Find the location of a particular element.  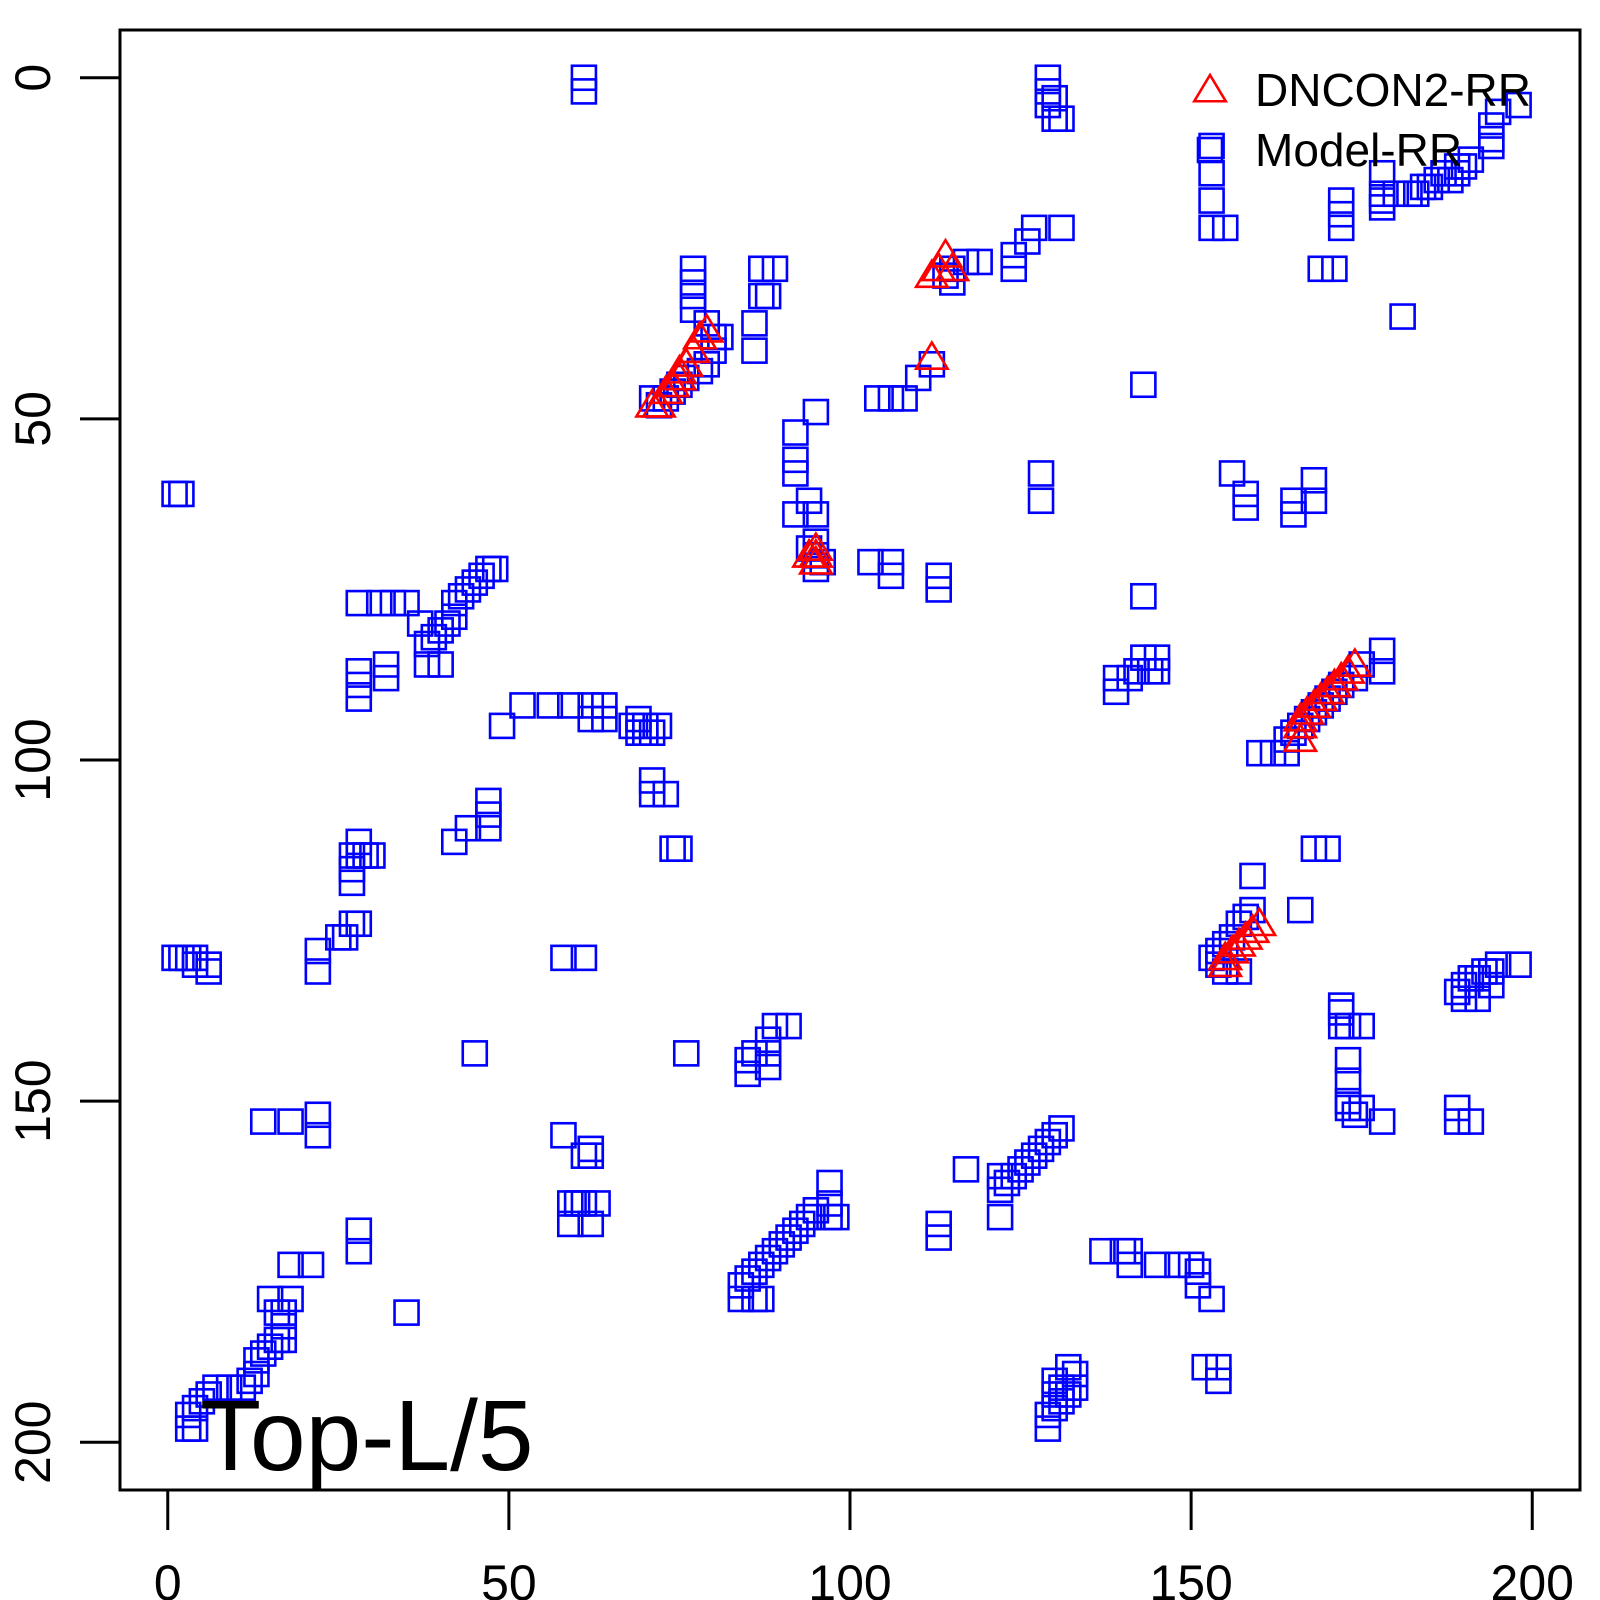

chart-annotation: Top-L/5 is located at coordinates (367, 1436).